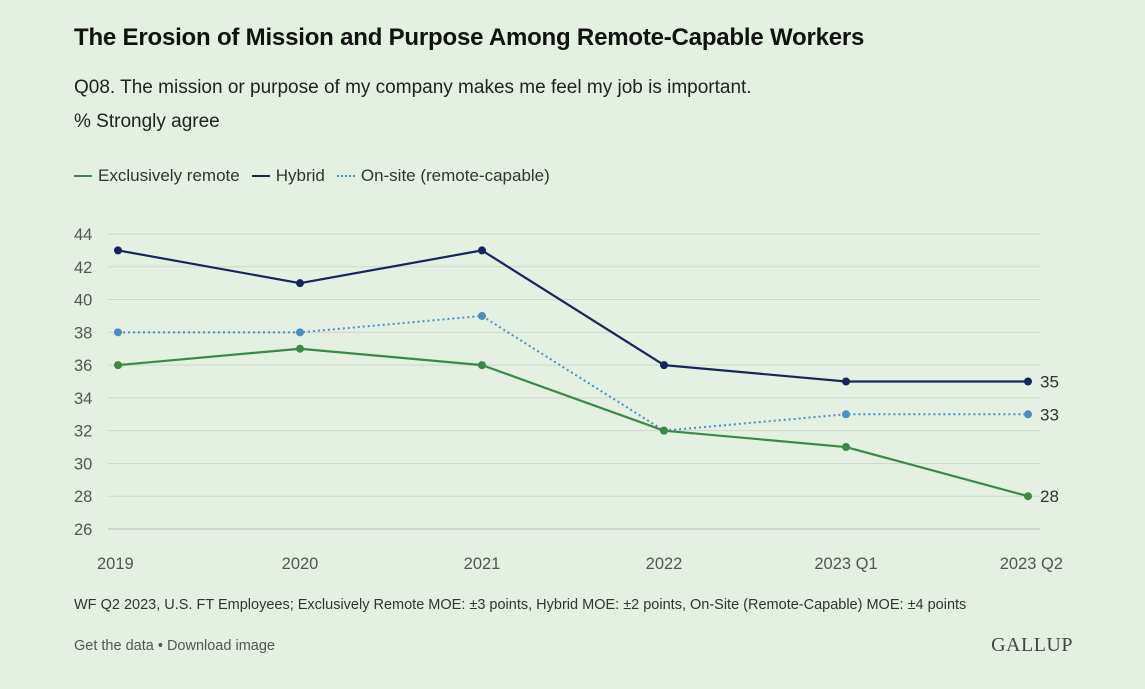  What do you see at coordinates (482, 564) in the screenshot?
I see `x-tick-label: 2021` at bounding box center [482, 564].